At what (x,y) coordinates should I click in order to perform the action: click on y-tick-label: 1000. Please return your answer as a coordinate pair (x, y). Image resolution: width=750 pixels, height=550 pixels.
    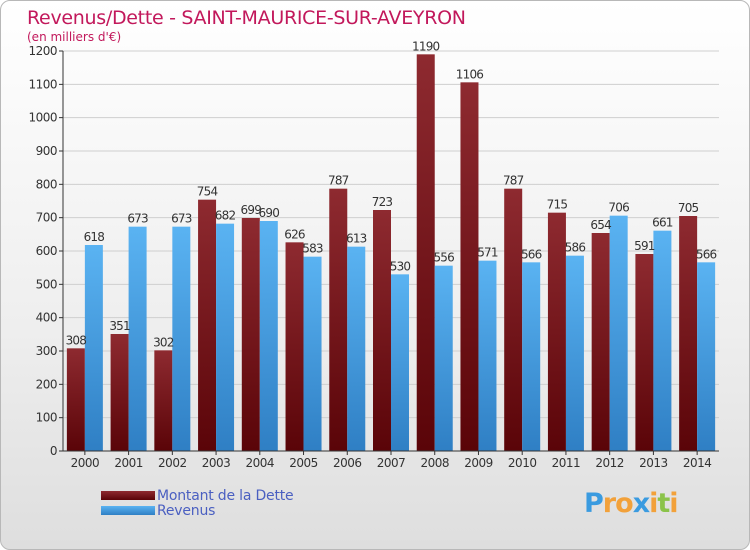
    Looking at the image, I should click on (42, 118).